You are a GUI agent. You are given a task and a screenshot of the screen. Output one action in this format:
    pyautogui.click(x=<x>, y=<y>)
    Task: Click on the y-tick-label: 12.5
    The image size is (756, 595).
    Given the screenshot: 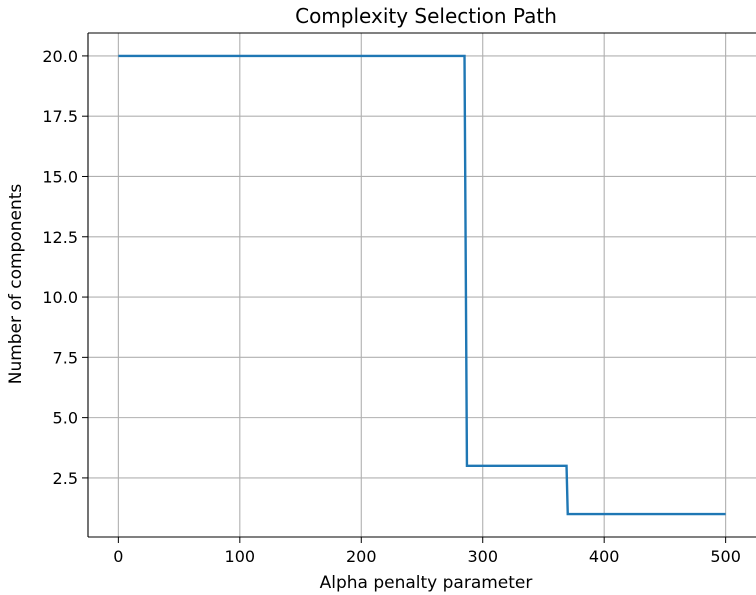 What is the action you would take?
    pyautogui.click(x=60, y=237)
    